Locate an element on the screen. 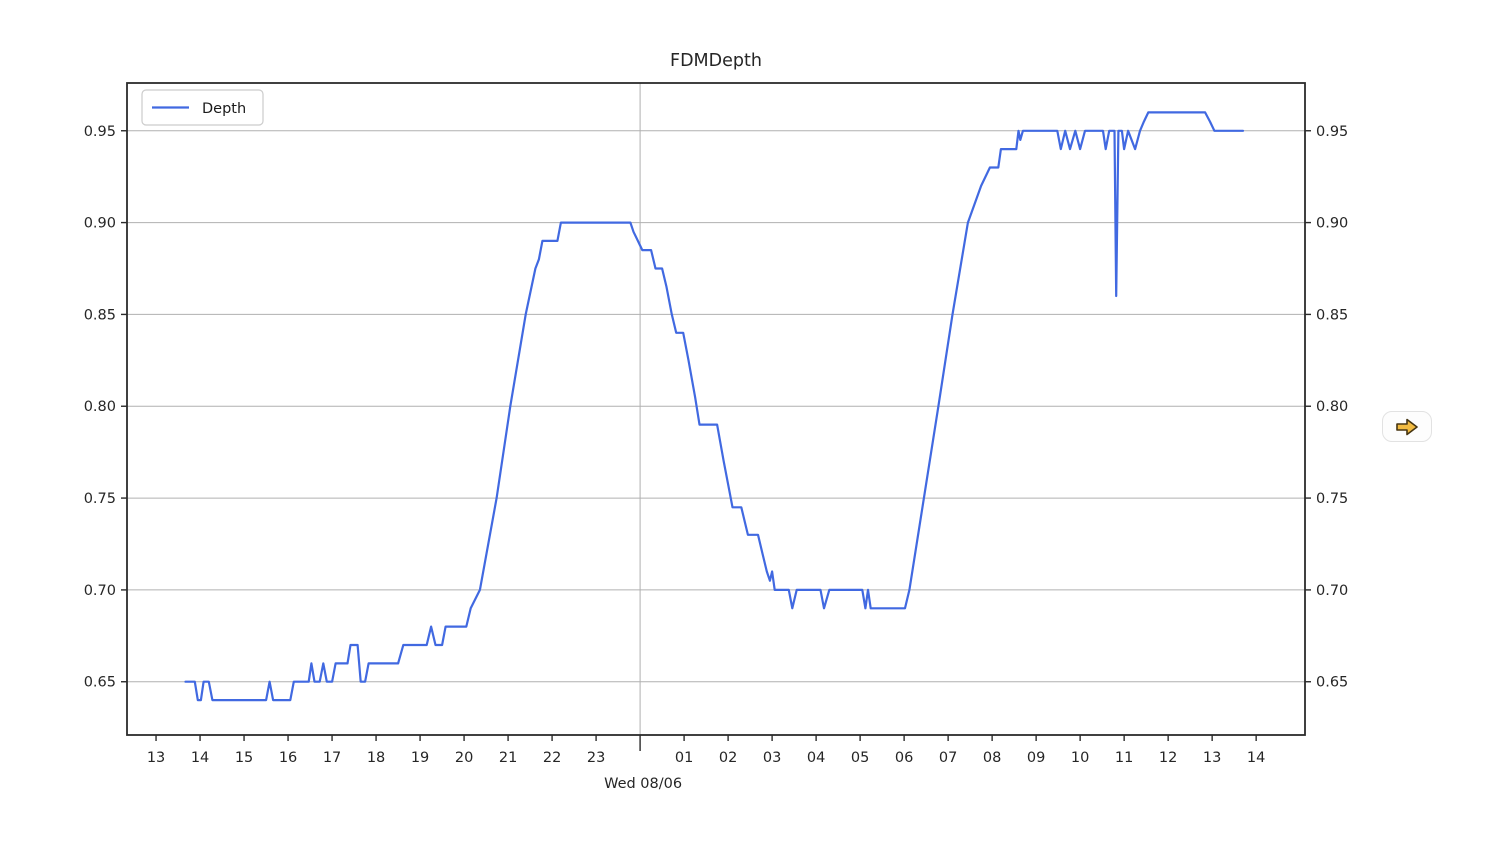 The width and height of the screenshot is (1500, 844). x-tick-label: 17 is located at coordinates (332, 758).